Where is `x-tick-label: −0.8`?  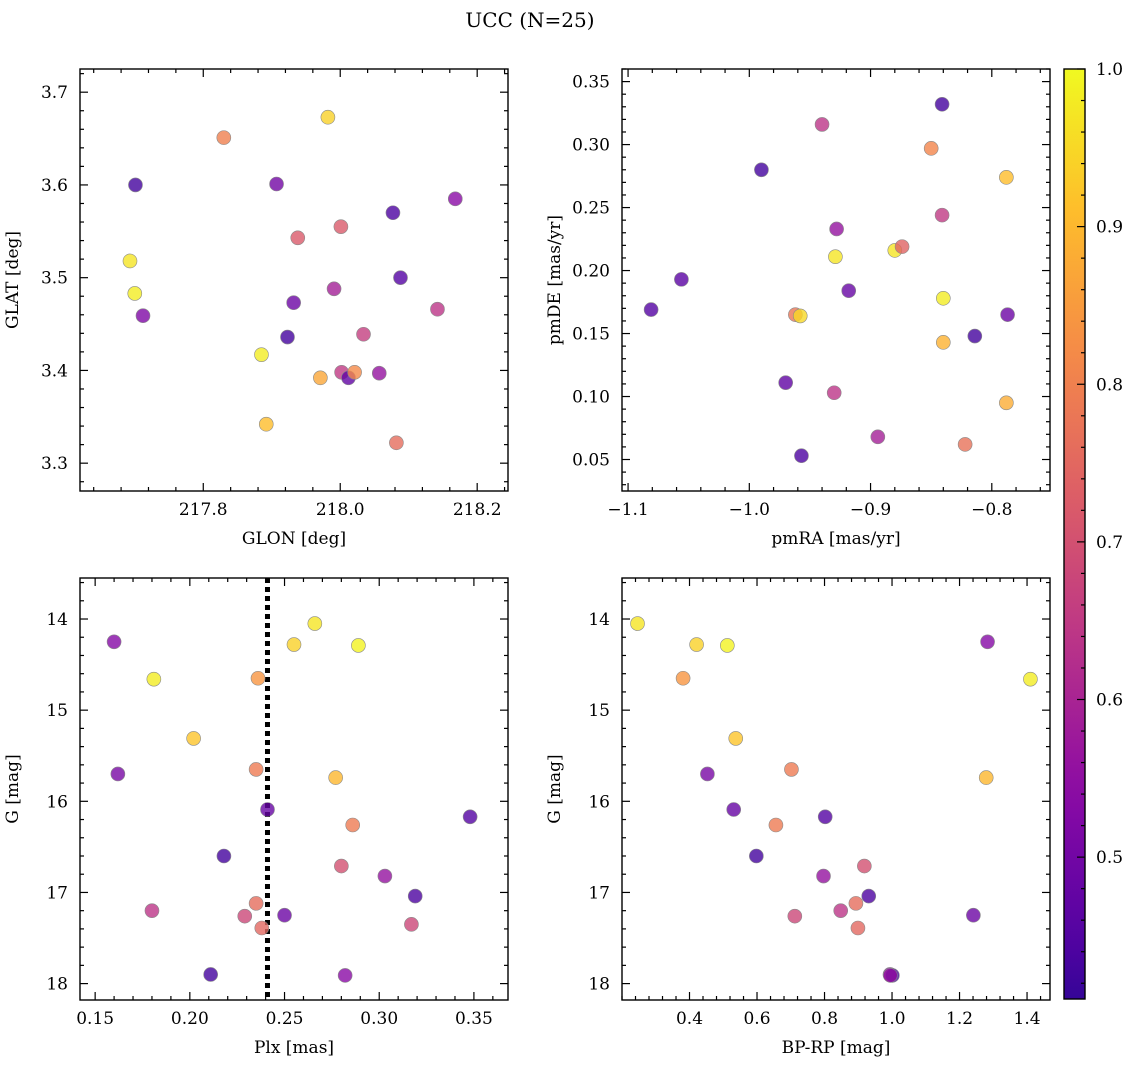 x-tick-label: −0.8 is located at coordinates (991, 510).